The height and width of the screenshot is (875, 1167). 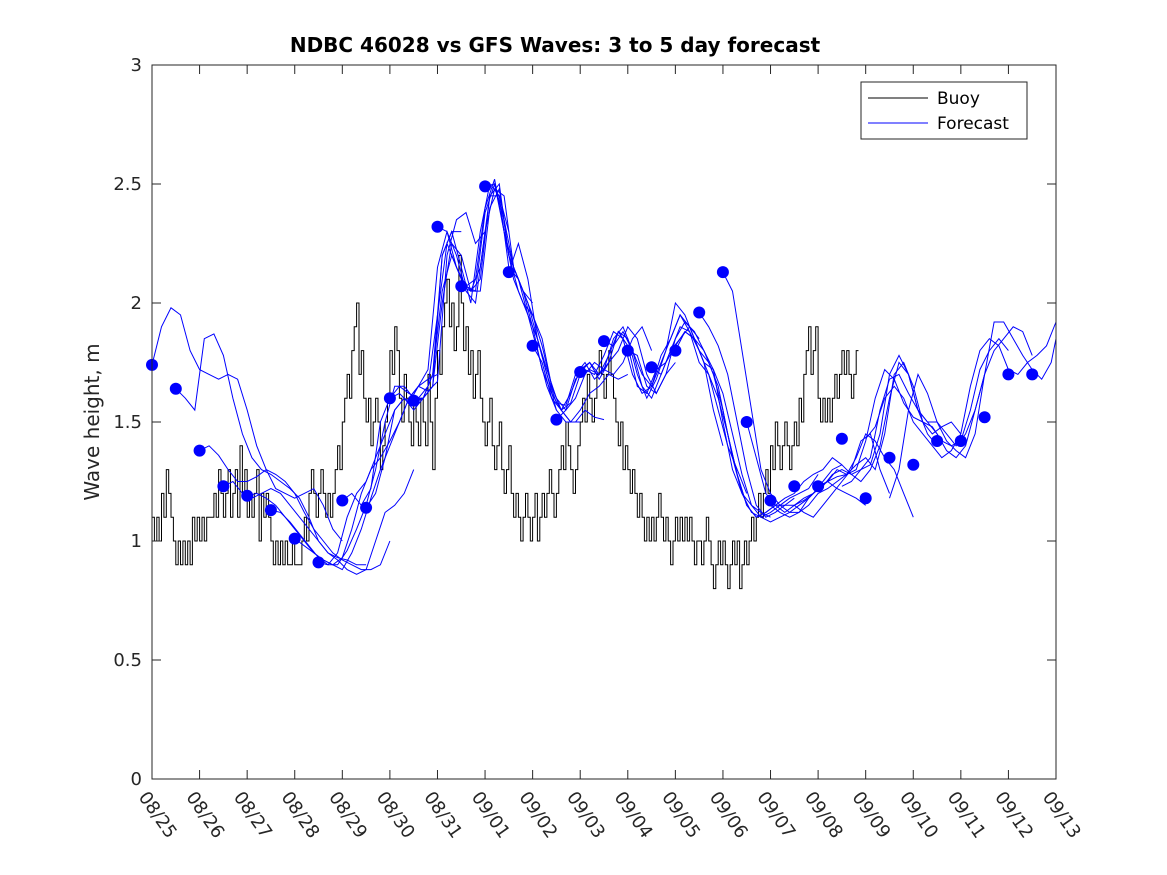 What do you see at coordinates (127, 184) in the screenshot?
I see `y-tick-label: 2.5` at bounding box center [127, 184].